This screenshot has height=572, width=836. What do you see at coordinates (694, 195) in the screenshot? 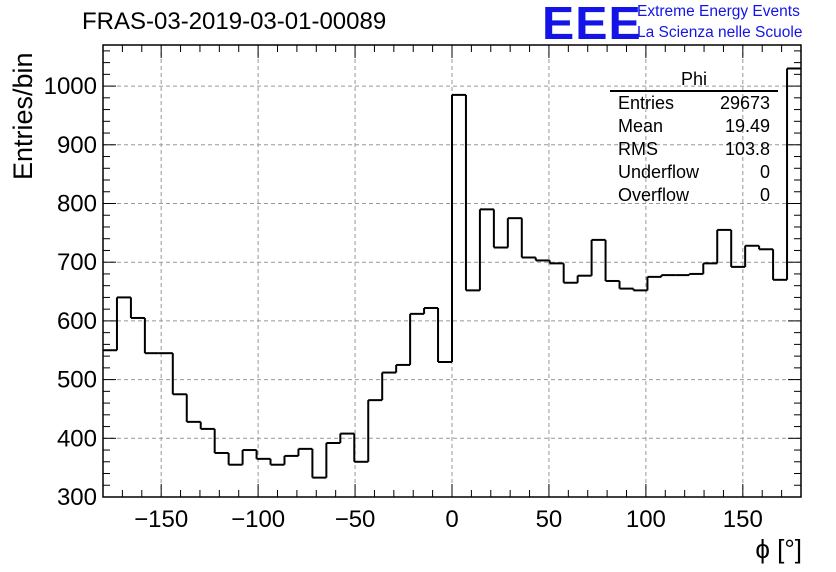
I see `stats-row-overflow: Overflow 0` at bounding box center [694, 195].